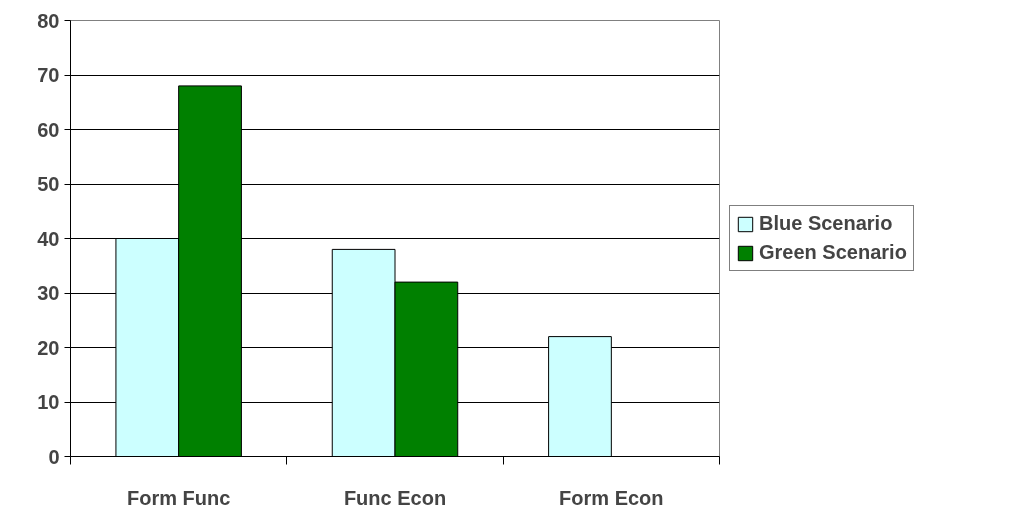 The width and height of the screenshot is (1026, 525). I want to click on y-tick-label: 30, so click(48, 293).